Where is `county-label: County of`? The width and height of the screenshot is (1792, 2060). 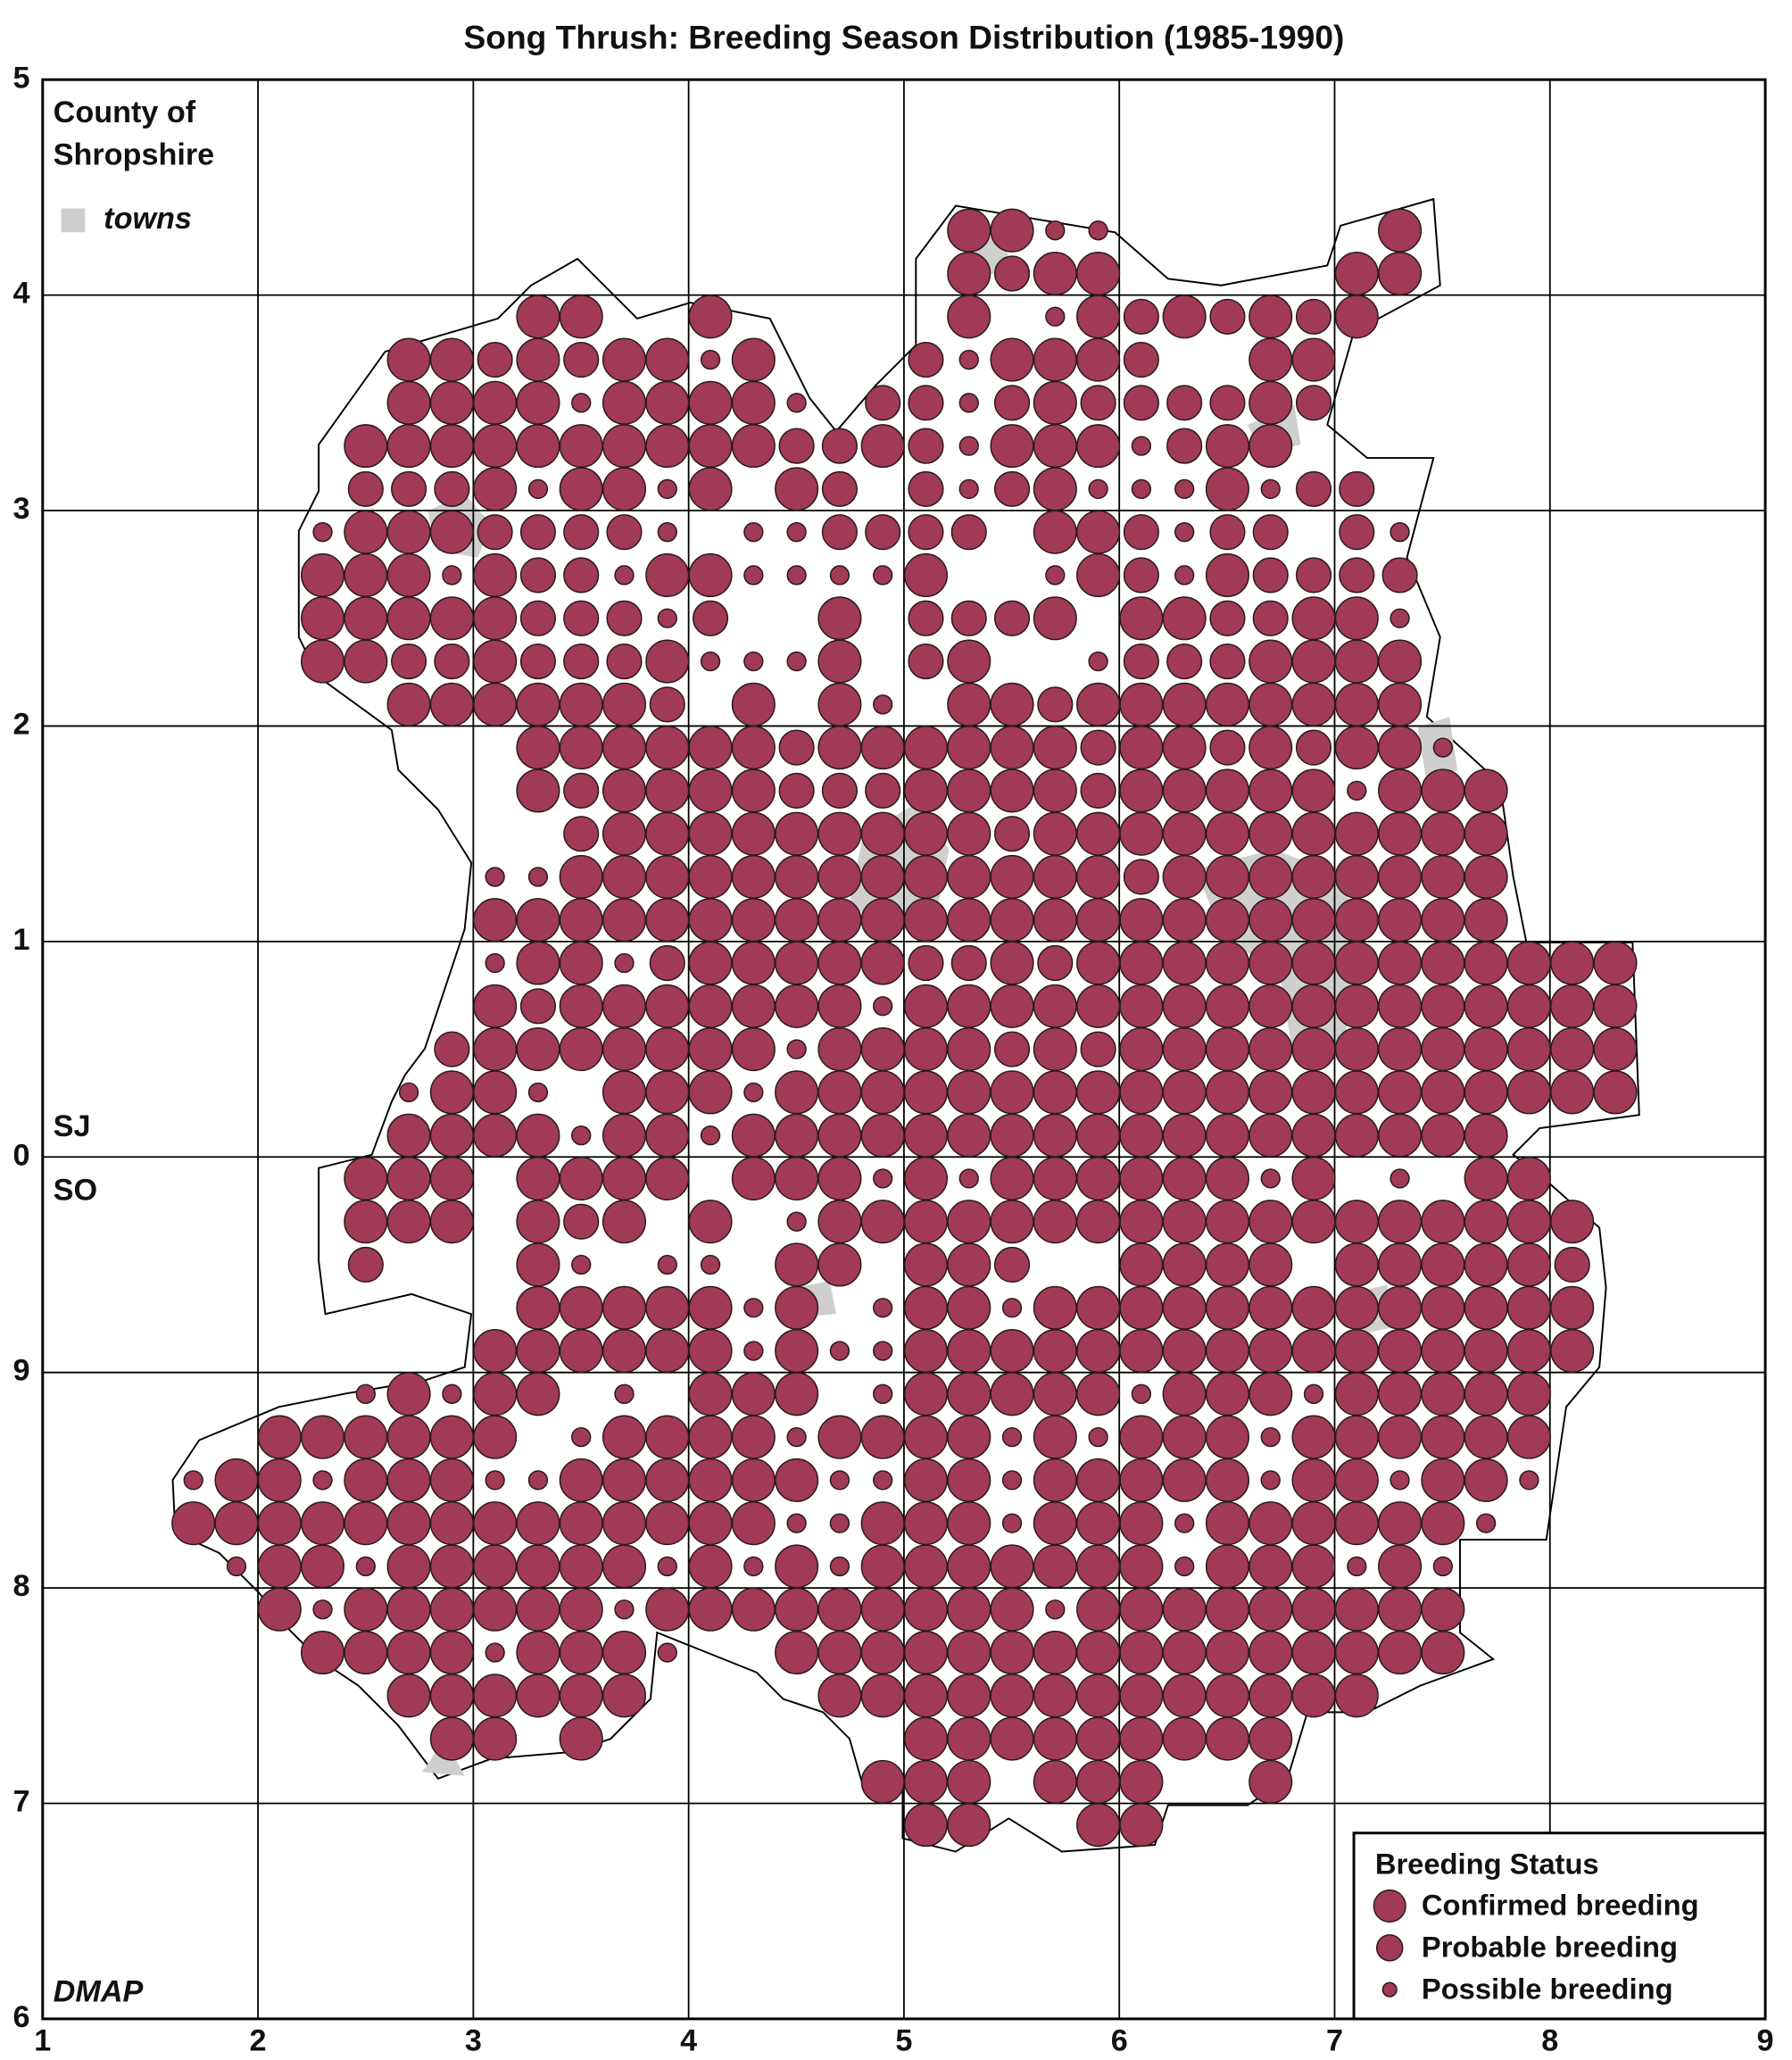 county-label: County of is located at coordinates (125, 112).